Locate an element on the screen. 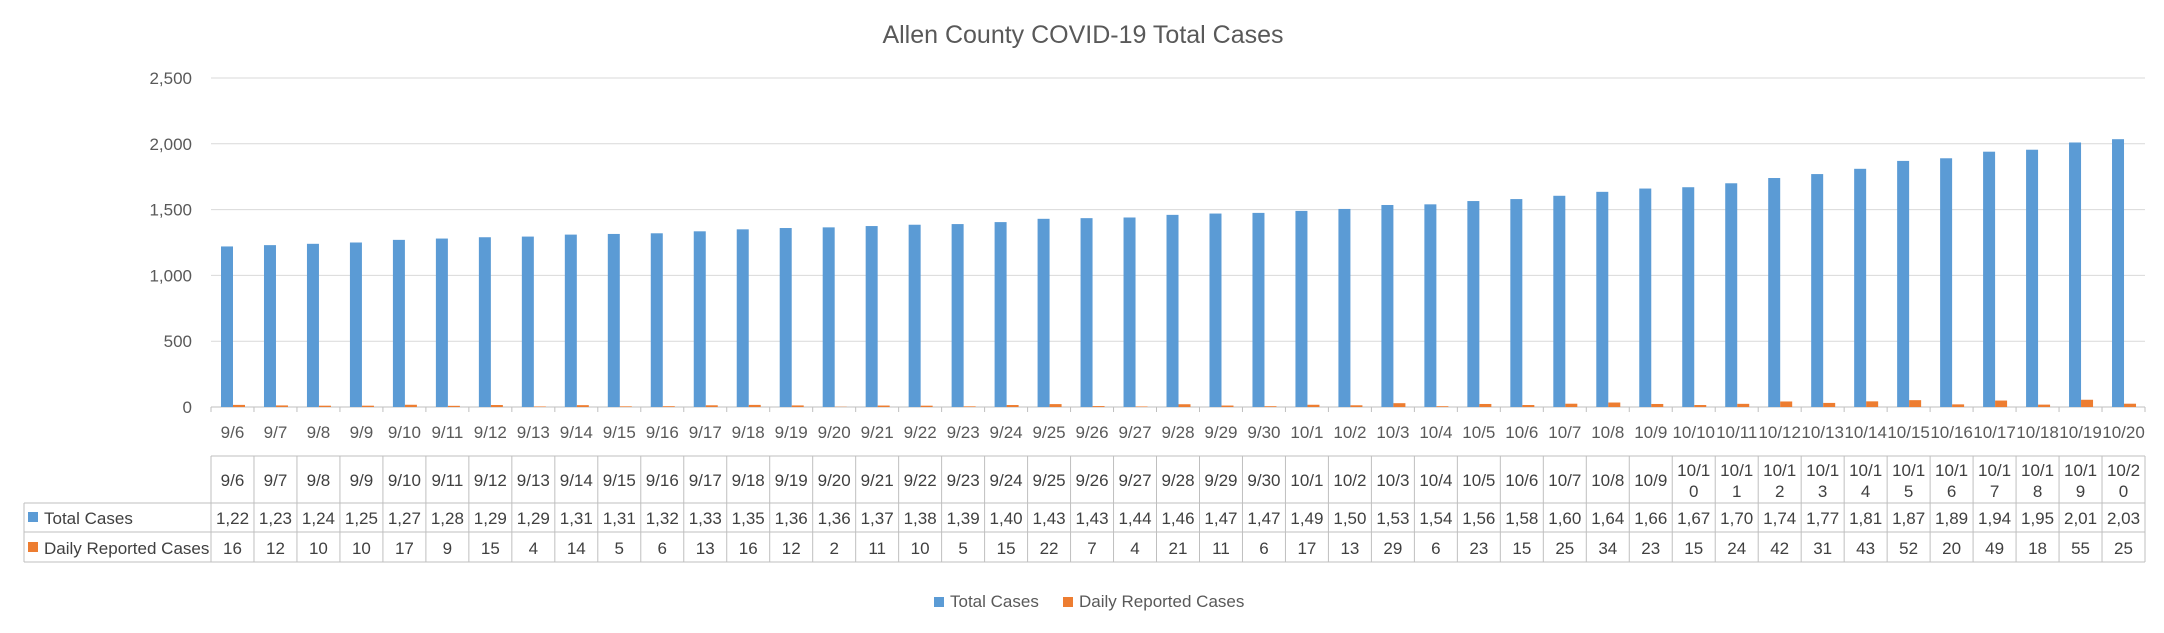 The image size is (2164, 633). table-header-cell: 9/20 is located at coordinates (834, 480).